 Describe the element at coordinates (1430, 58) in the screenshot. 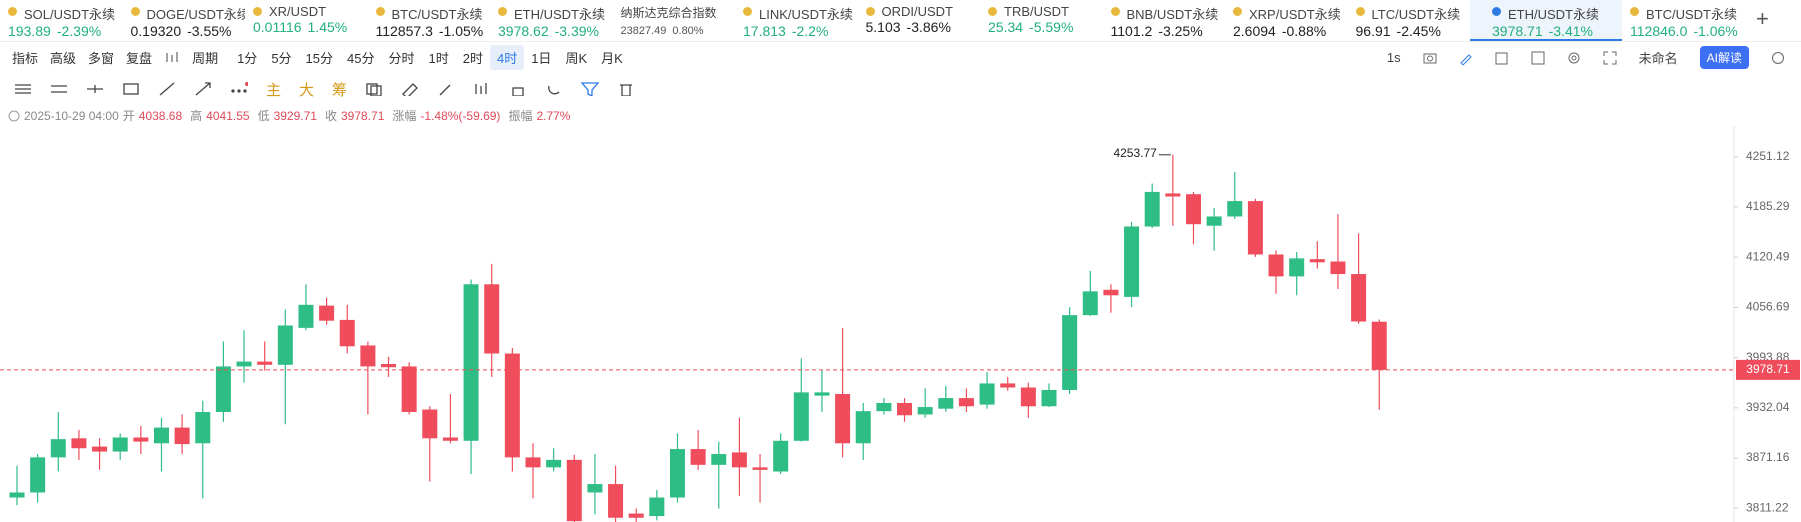

I see `camera-icon` at that location.